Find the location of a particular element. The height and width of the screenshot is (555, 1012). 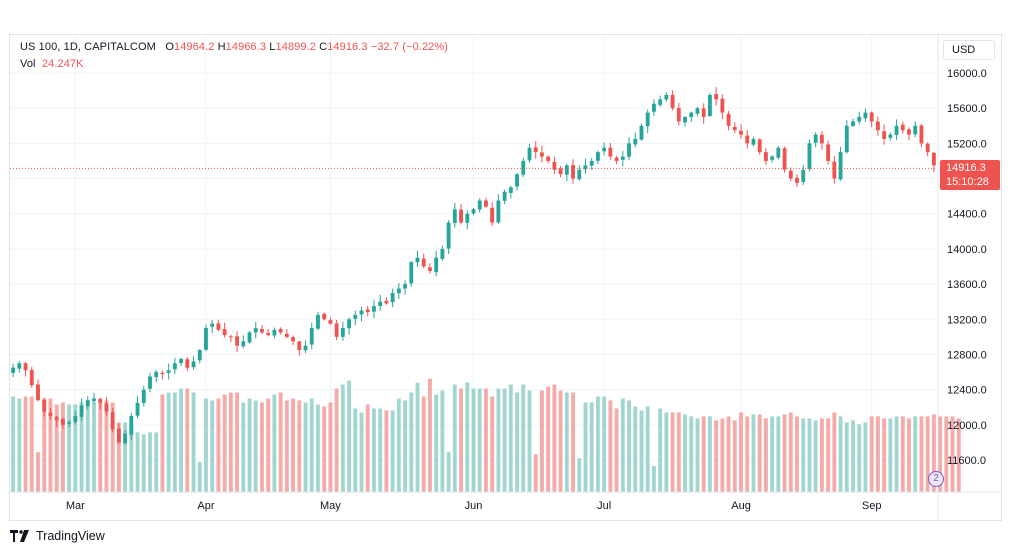

month-tick-label: Aug is located at coordinates (741, 506).